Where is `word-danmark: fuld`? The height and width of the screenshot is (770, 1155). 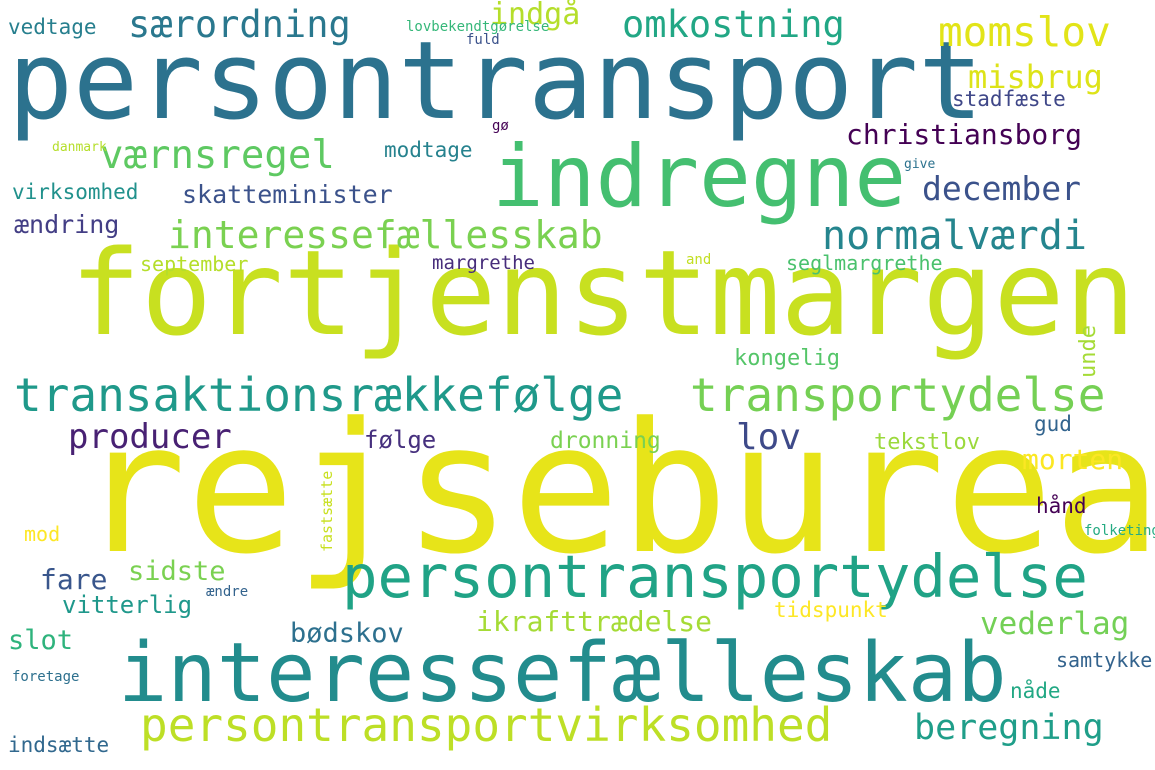
word-danmark: fuld is located at coordinates (483, 40).